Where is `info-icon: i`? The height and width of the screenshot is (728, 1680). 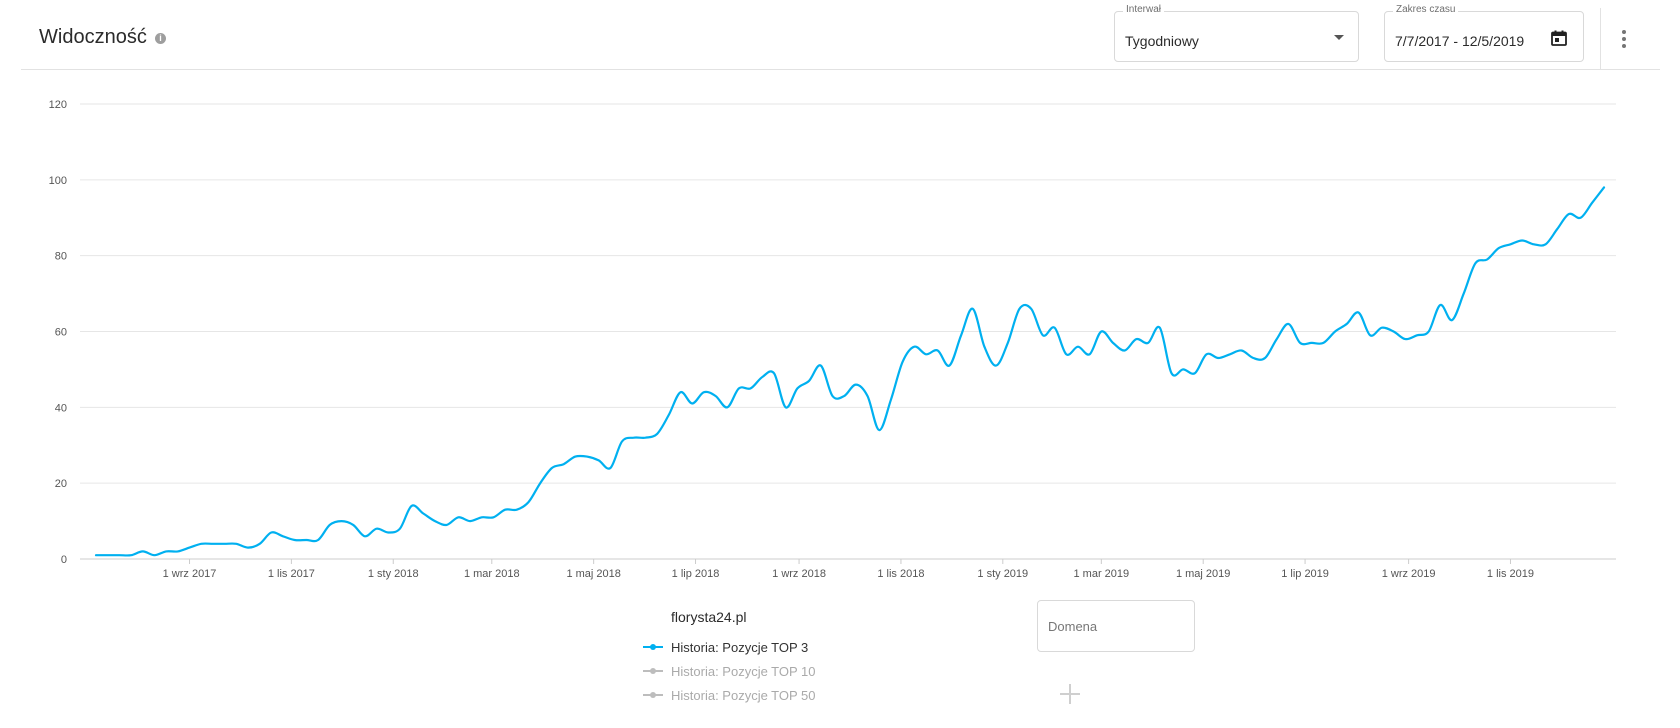 info-icon: i is located at coordinates (160, 38).